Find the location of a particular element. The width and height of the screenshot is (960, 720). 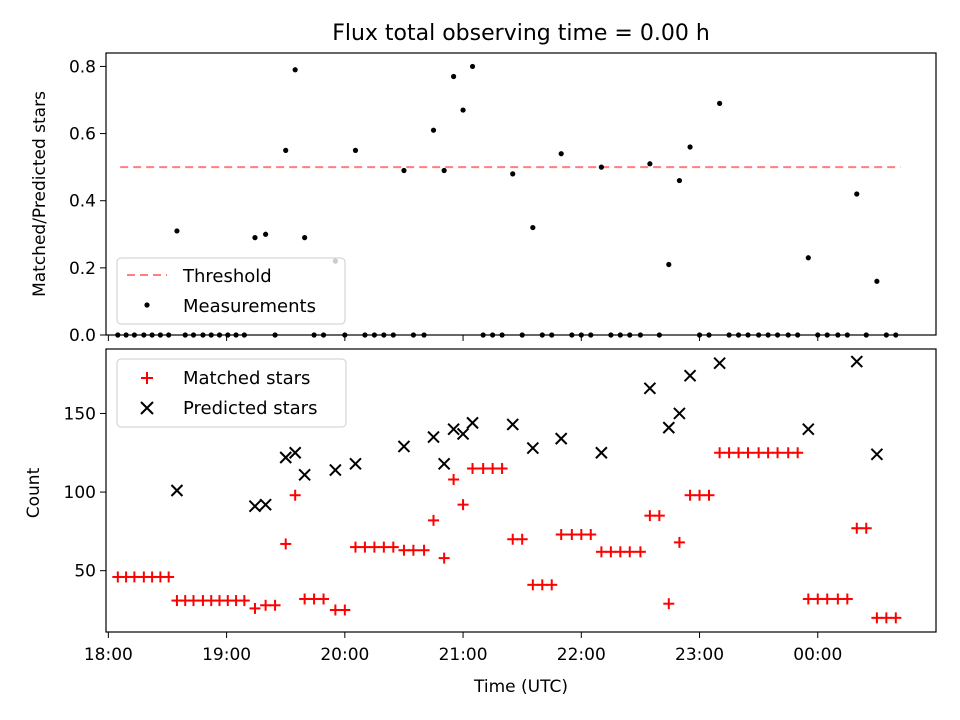

x-tick-label: 19:00 is located at coordinates (226, 655).